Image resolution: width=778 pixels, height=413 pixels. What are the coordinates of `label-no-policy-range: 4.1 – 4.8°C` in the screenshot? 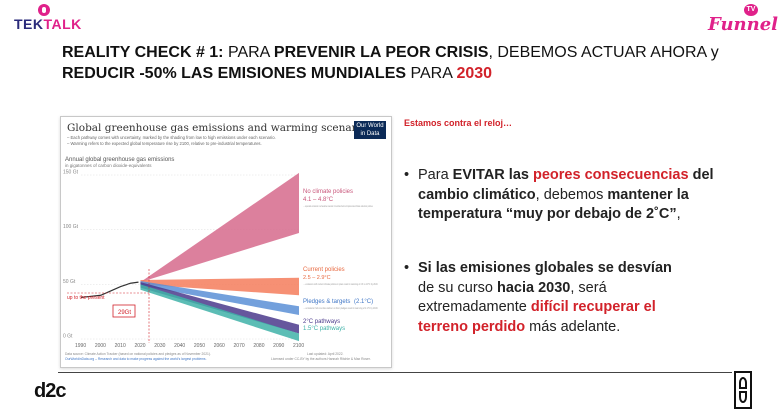 It's located at (318, 200).